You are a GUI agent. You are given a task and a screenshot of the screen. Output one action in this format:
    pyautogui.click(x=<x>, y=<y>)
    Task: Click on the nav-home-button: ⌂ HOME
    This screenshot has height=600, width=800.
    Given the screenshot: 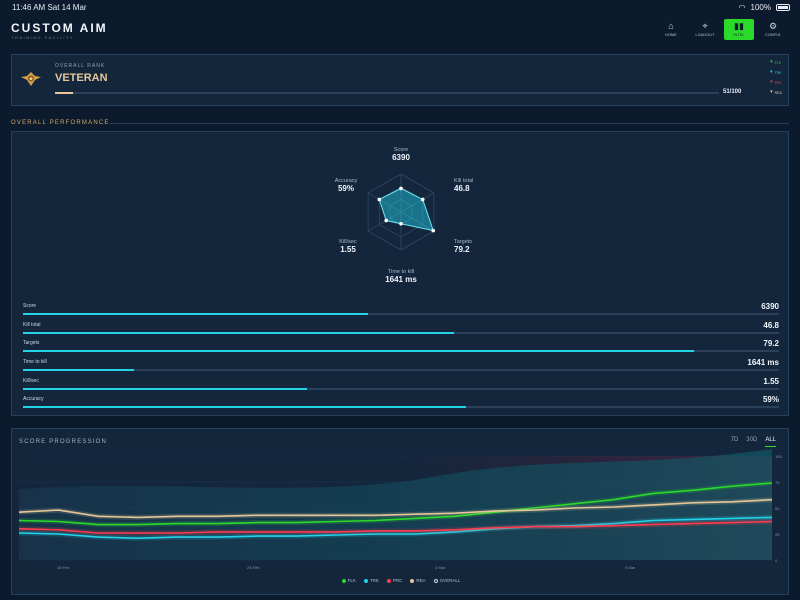 What is the action you would take?
    pyautogui.click(x=671, y=29)
    